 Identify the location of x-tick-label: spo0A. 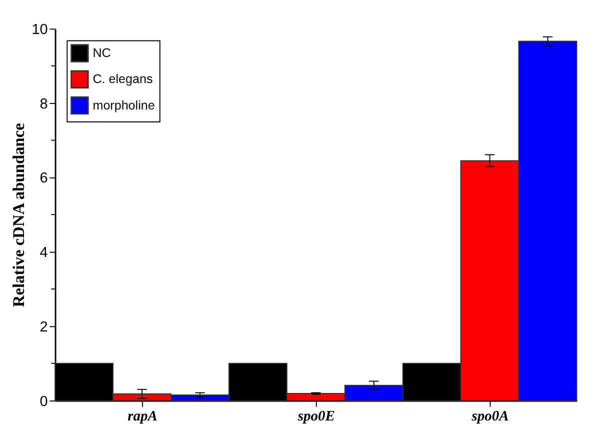
(490, 416).